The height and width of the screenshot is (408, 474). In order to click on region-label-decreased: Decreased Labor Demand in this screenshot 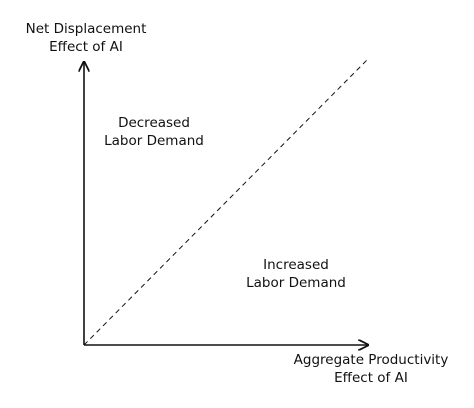, I will do `click(154, 132)`.